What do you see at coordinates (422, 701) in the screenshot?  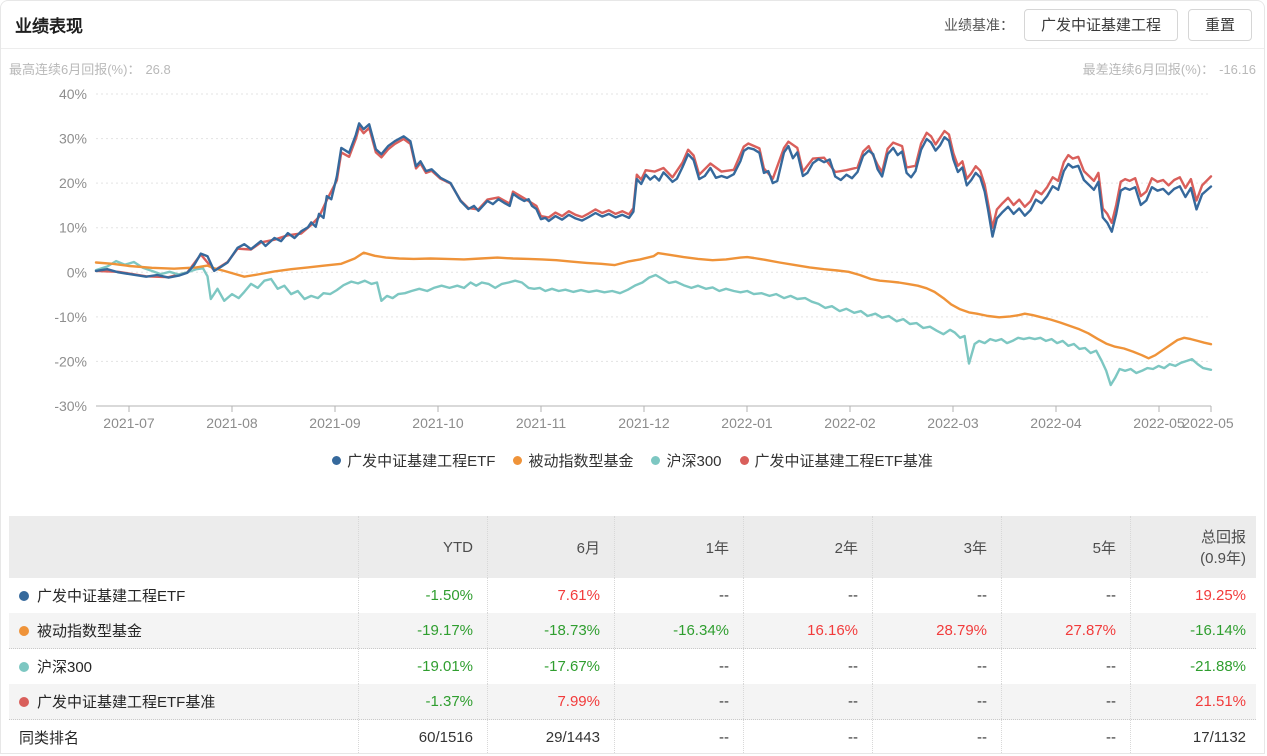 I see `table-value-cell: -1.37%` at bounding box center [422, 701].